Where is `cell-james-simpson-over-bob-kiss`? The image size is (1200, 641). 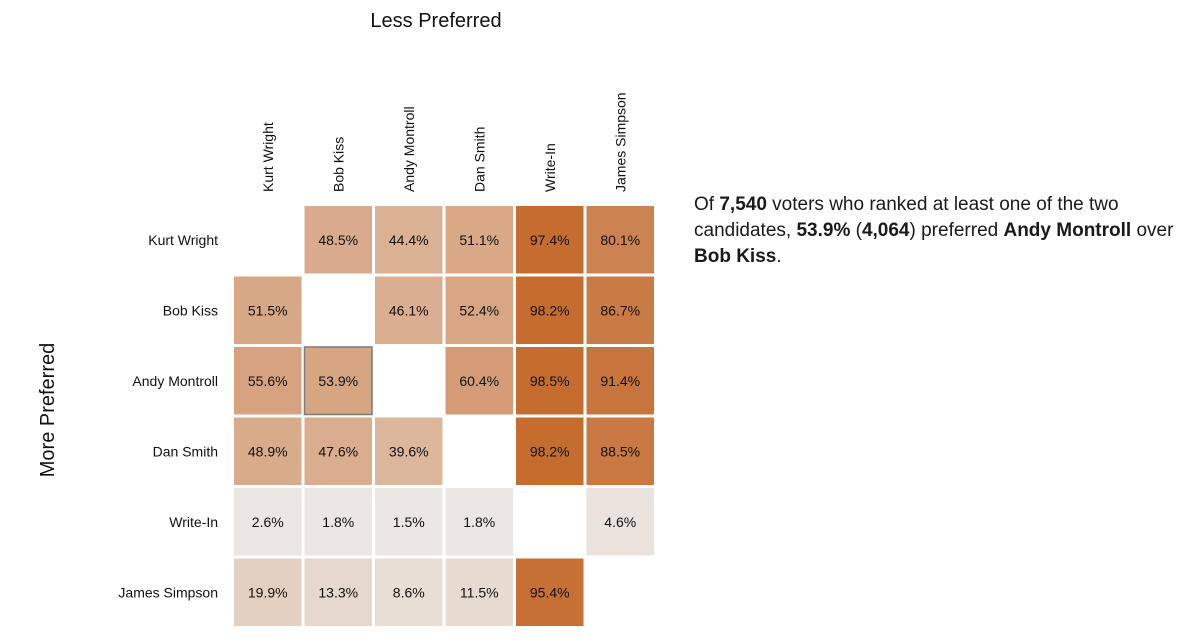
cell-james-simpson-over-bob-kiss is located at coordinates (338, 592).